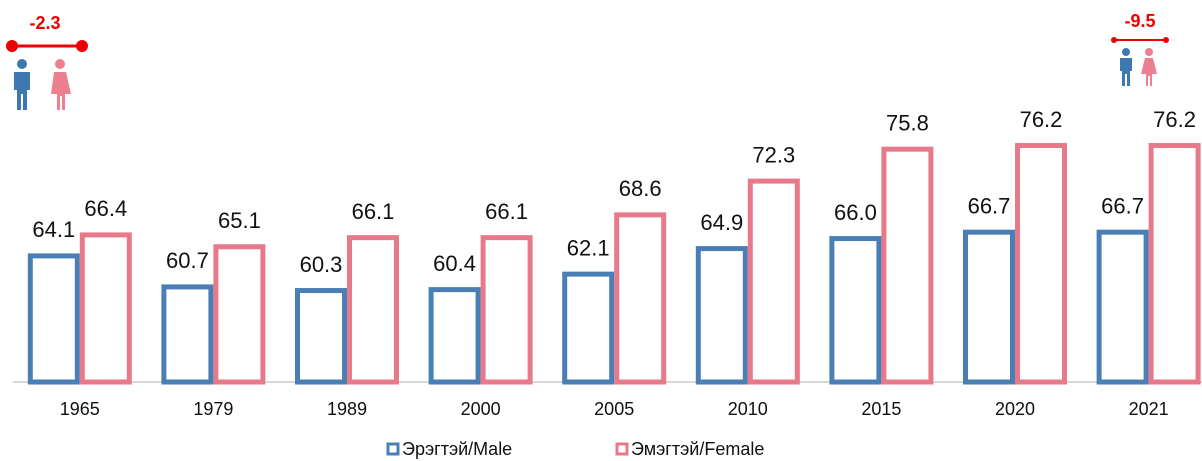 The image size is (1202, 461). What do you see at coordinates (907, 122) in the screenshot?
I see `value-label: 75.8` at bounding box center [907, 122].